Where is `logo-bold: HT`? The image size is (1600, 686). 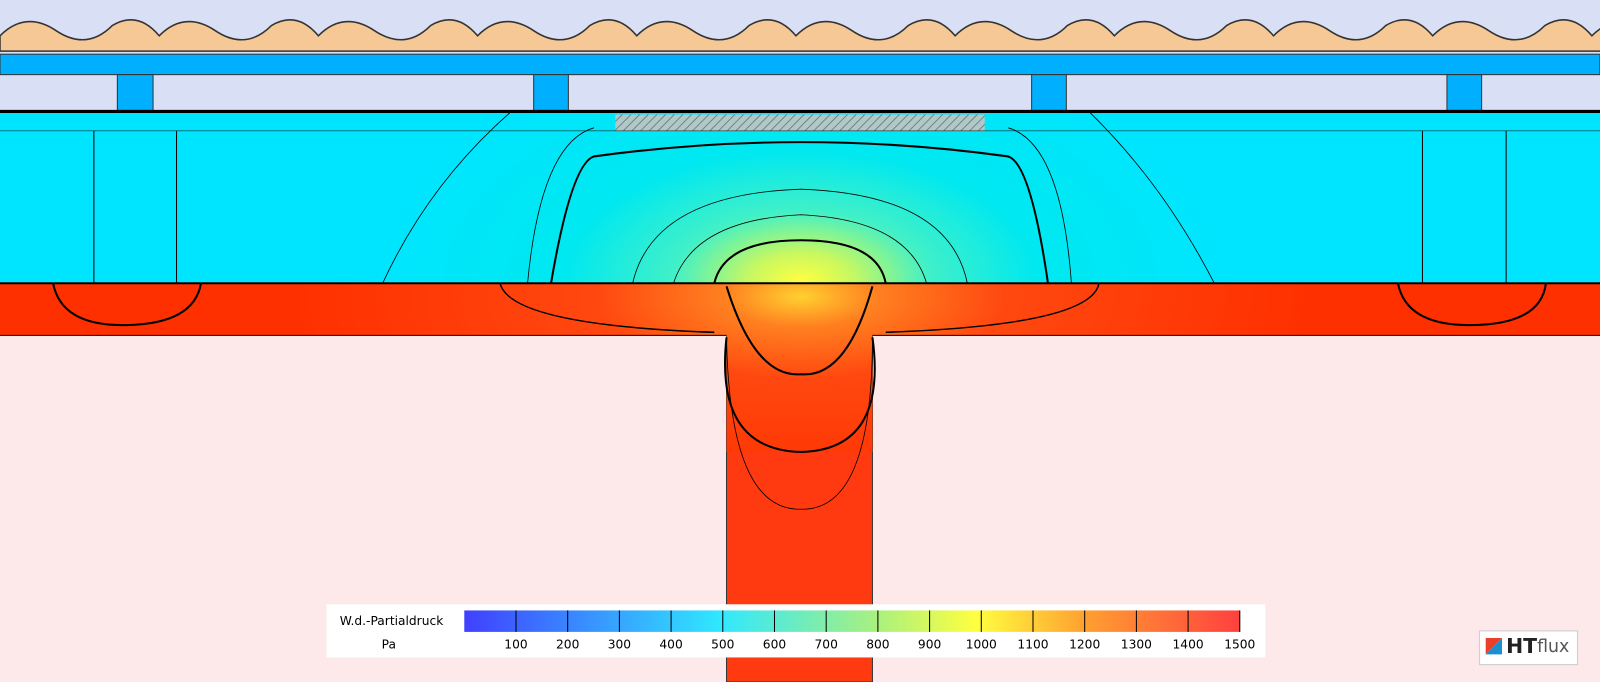
logo-bold: HT is located at coordinates (1521, 646).